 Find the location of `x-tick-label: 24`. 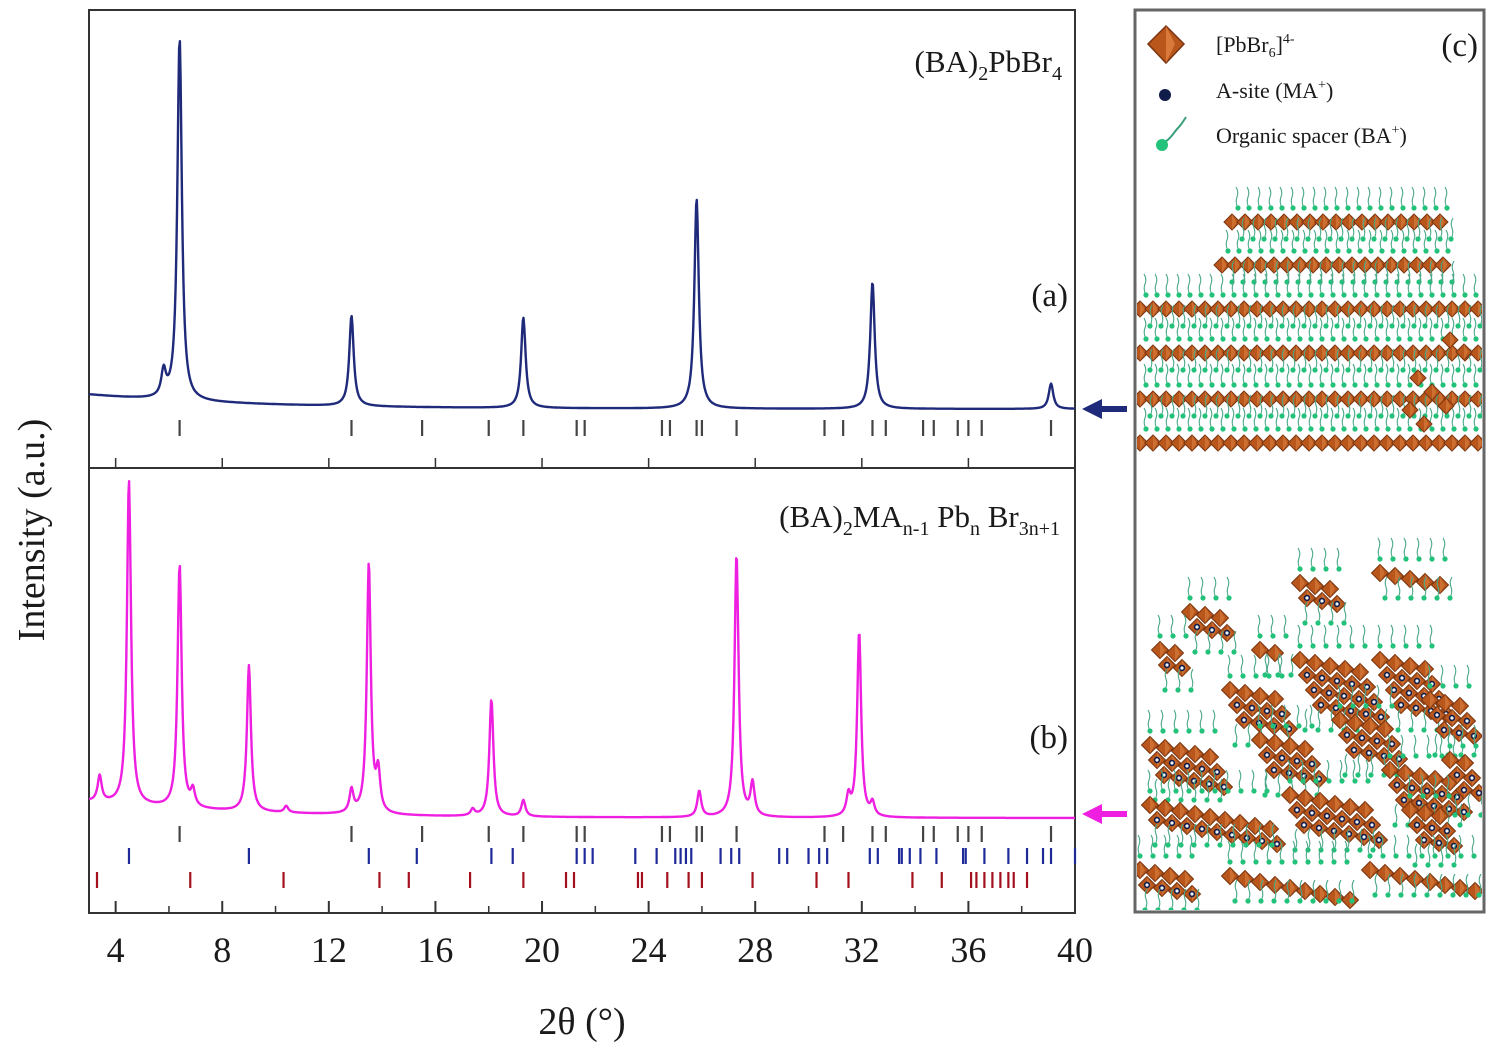

x-tick-label: 24 is located at coordinates (649, 950).